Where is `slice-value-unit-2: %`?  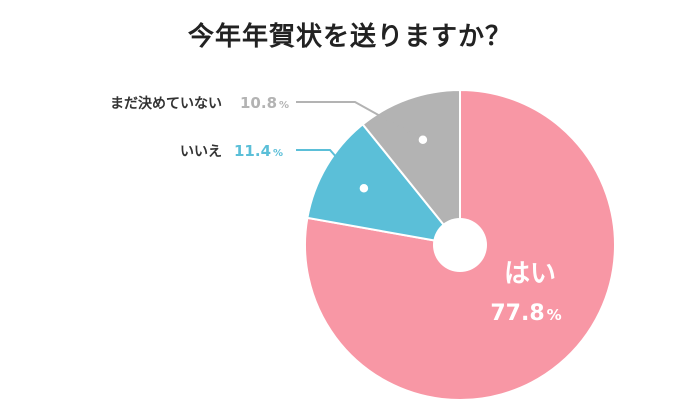
slice-value-unit-2: % is located at coordinates (284, 105).